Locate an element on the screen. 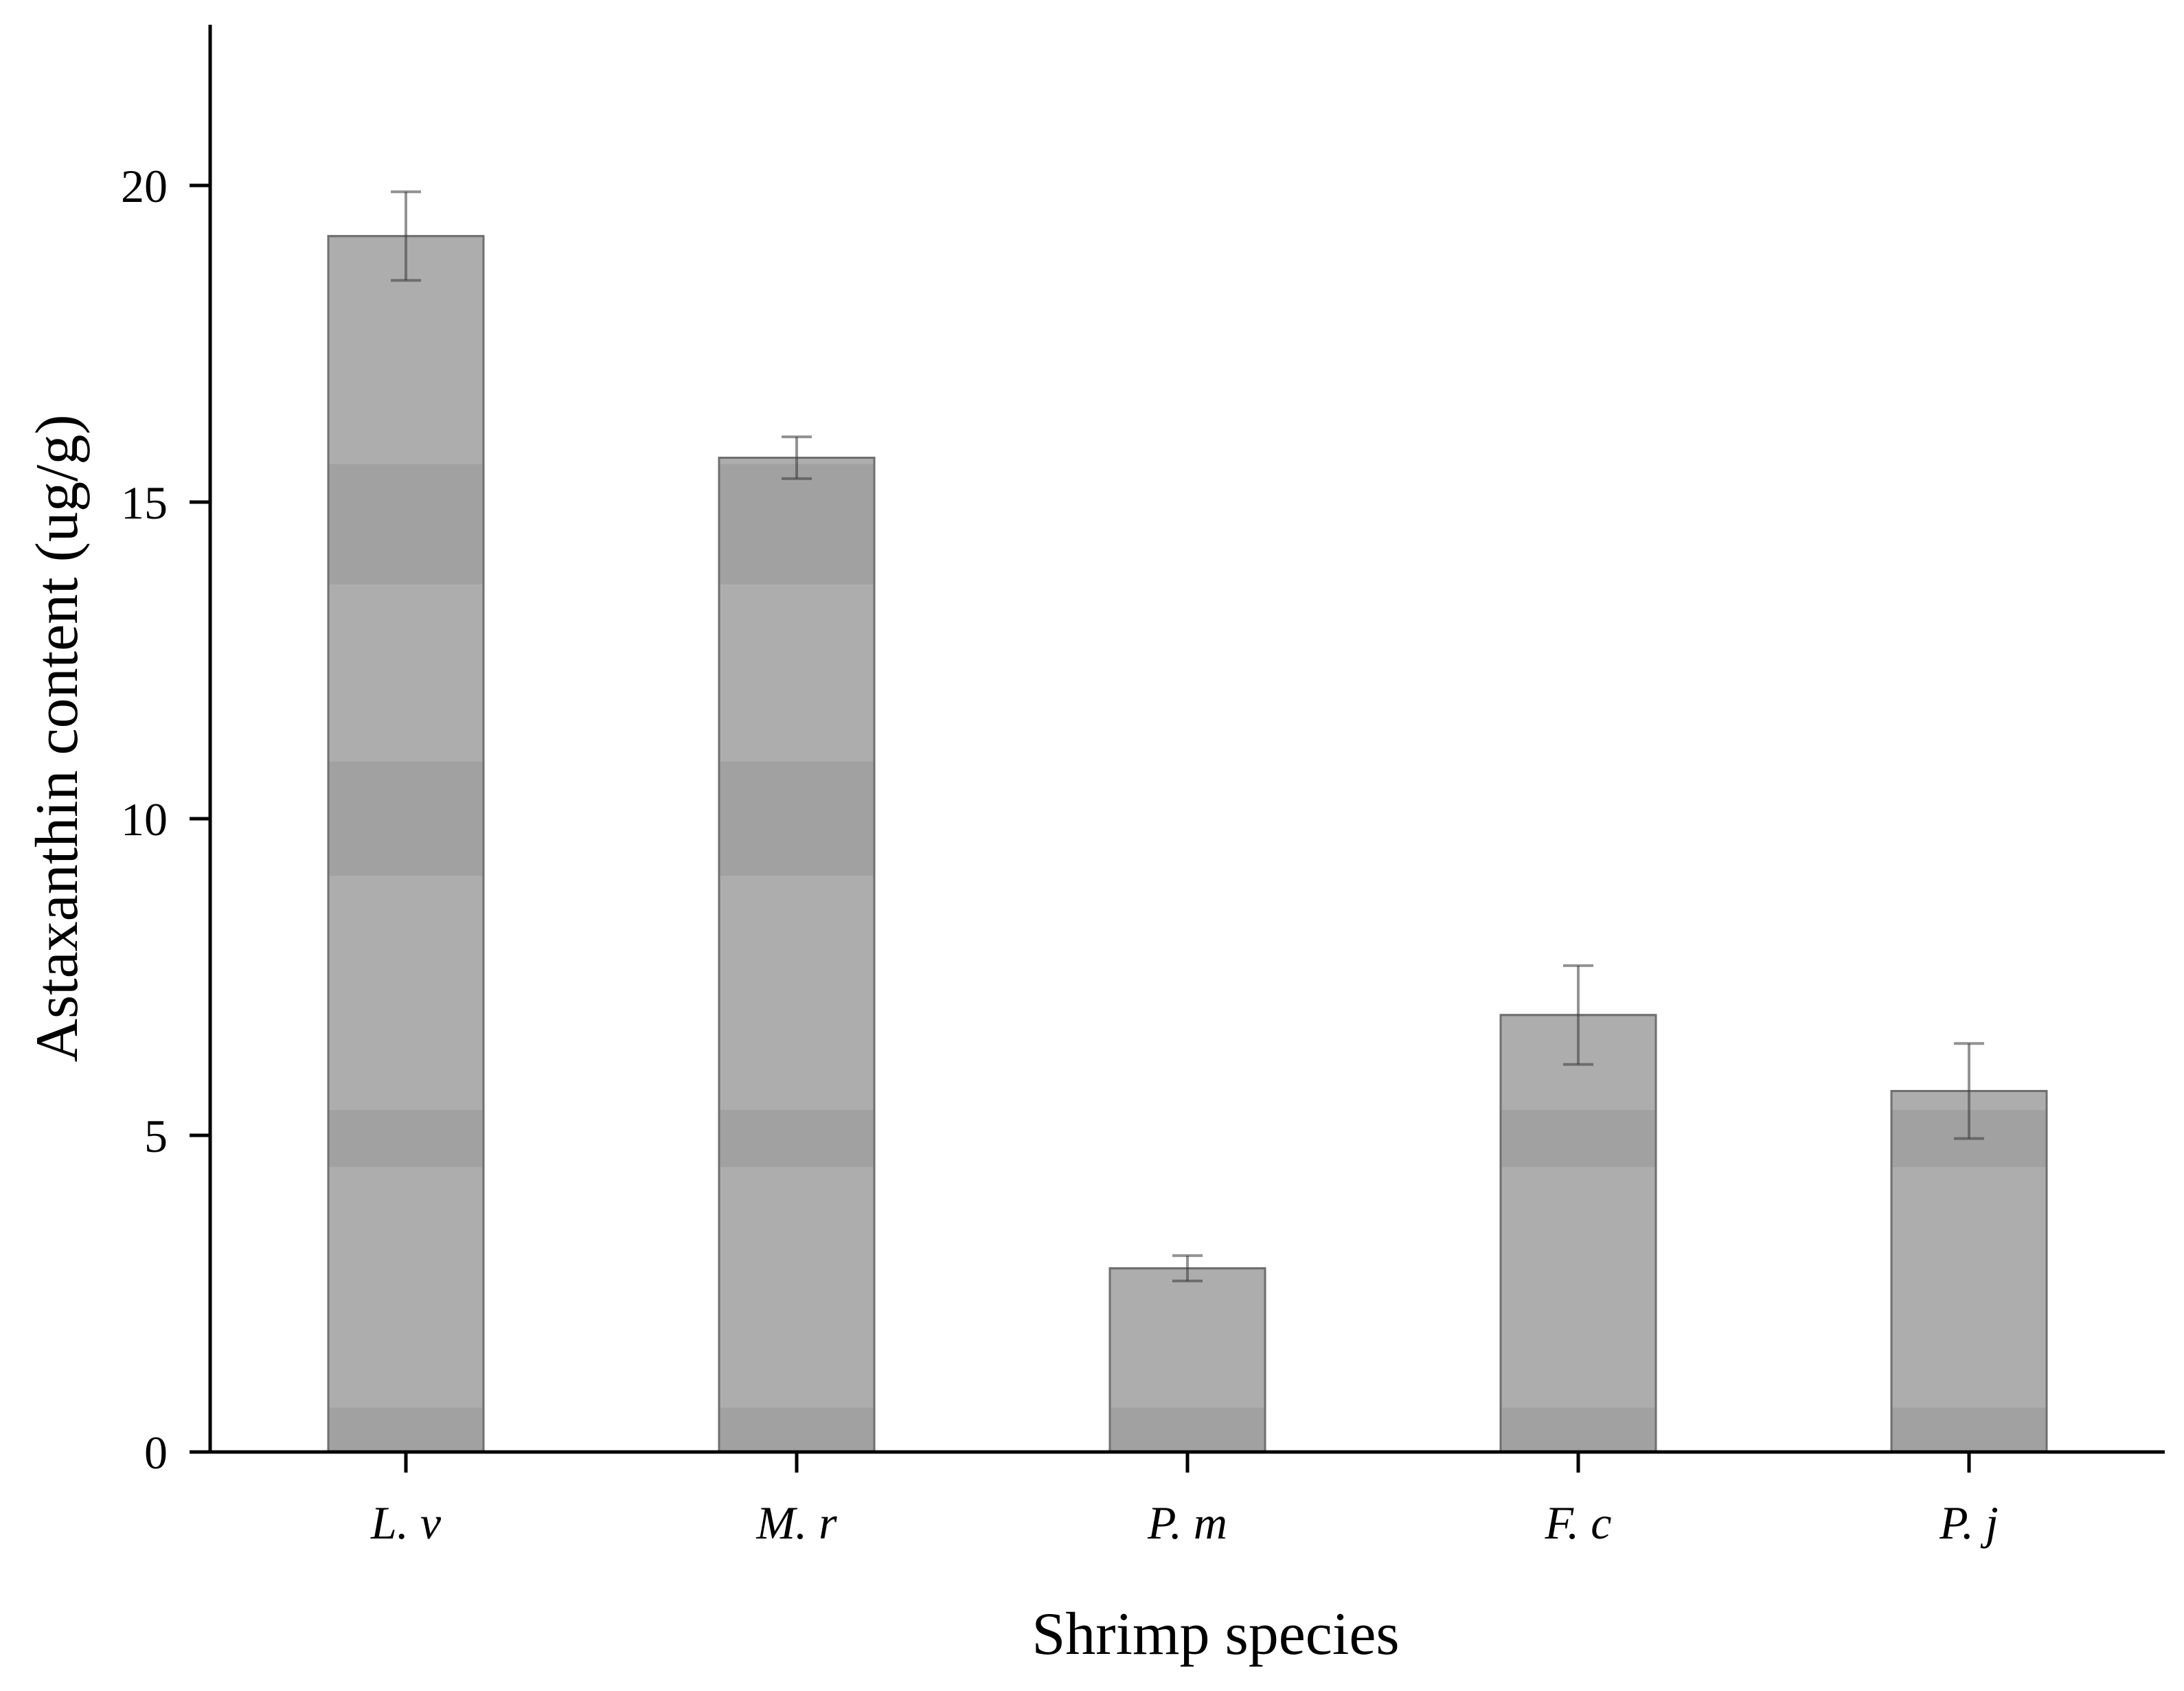 The width and height of the screenshot is (2184, 1691). x-tick-label: P. j is located at coordinates (1969, 1523).